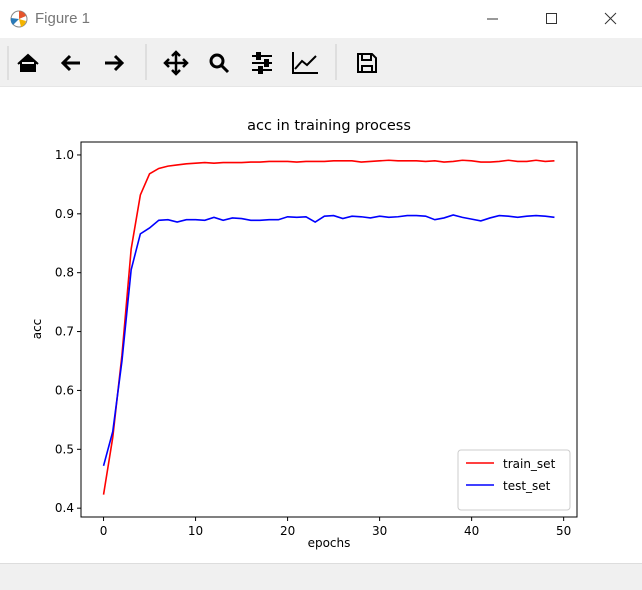  Describe the element at coordinates (262, 63) in the screenshot. I see `configure-button` at that location.